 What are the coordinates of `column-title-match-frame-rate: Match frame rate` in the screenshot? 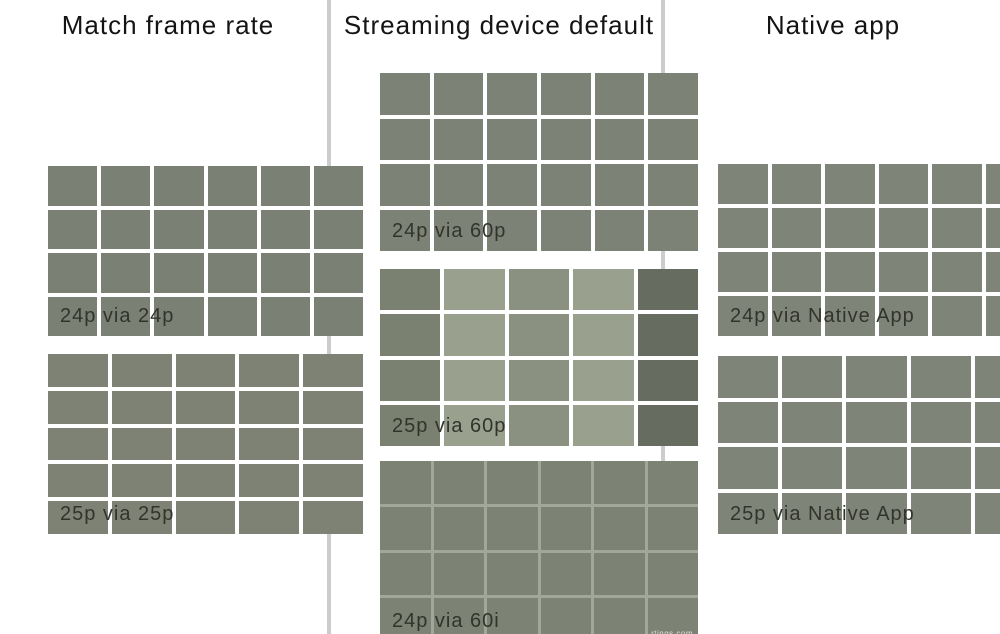 It's located at (168, 25).